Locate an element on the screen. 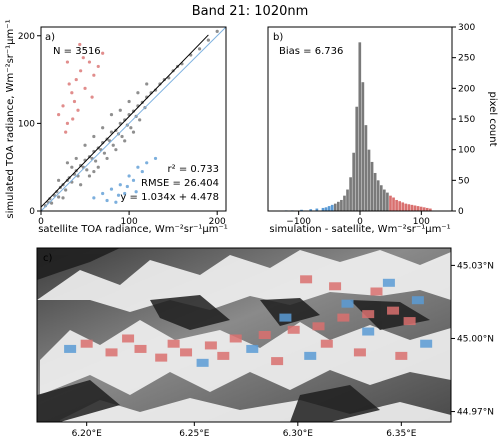 Image resolution: width=500 pixels, height=445 pixels. y-tick-label: 150 is located at coordinates (466, 120).